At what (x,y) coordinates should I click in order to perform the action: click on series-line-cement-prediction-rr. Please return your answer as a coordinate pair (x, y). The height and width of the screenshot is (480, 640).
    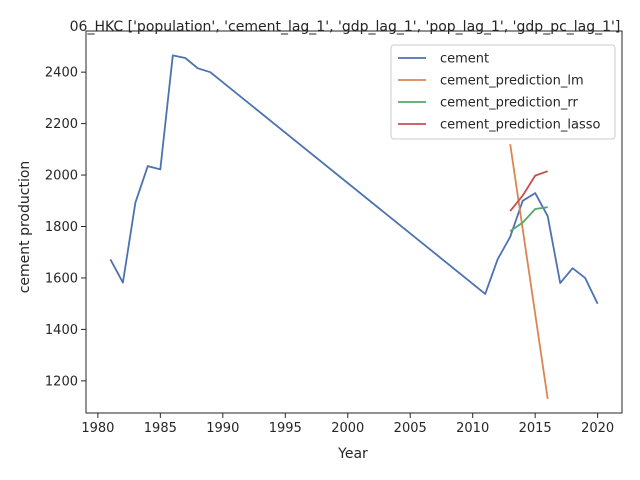
    Looking at the image, I should click on (528, 219).